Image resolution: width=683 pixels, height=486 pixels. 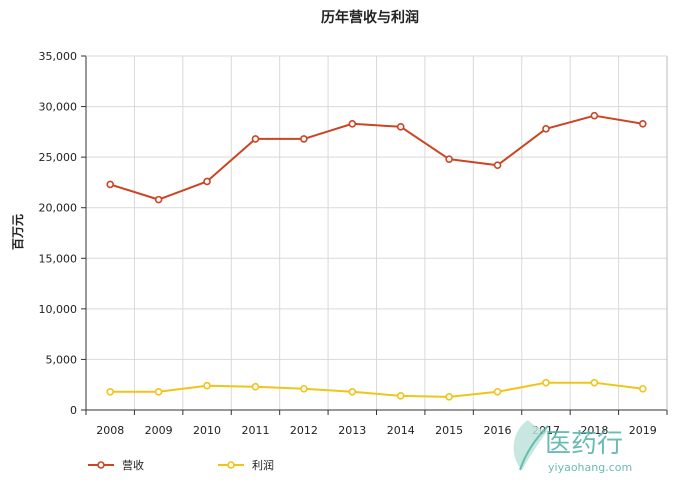 What do you see at coordinates (181, 465) in the screenshot?
I see `legend: 营收 利润` at bounding box center [181, 465].